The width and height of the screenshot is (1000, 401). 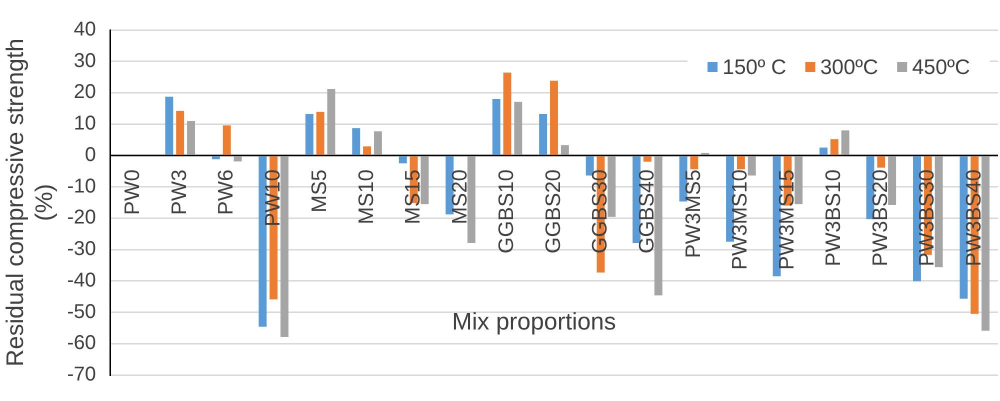 I want to click on x-tick-label: PW3MS10, so click(x=740, y=219).